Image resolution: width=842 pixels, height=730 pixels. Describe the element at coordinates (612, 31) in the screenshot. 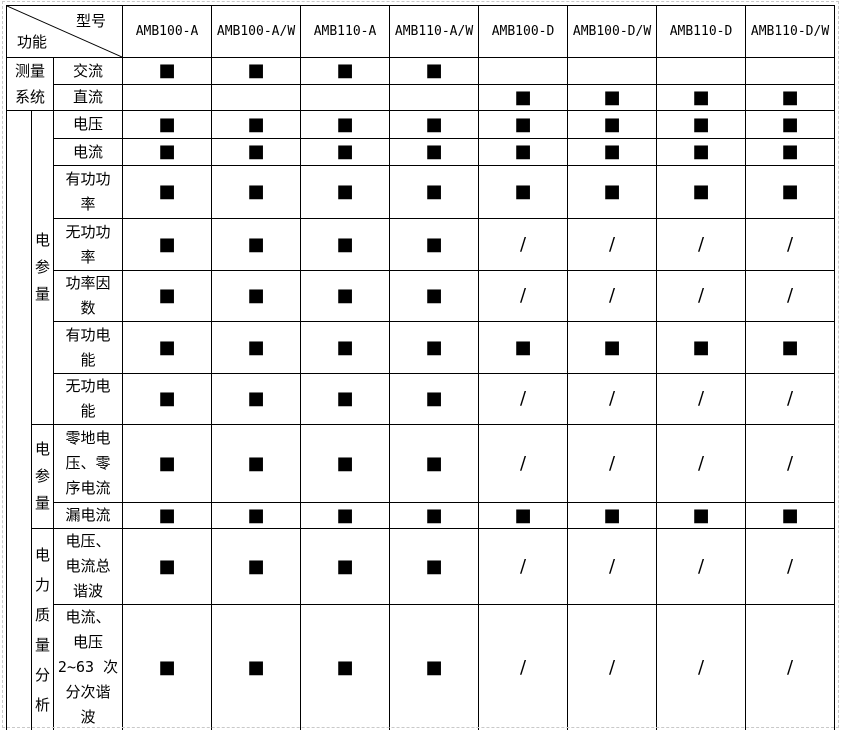

I see `model-column-header: AMB100-D/W` at that location.